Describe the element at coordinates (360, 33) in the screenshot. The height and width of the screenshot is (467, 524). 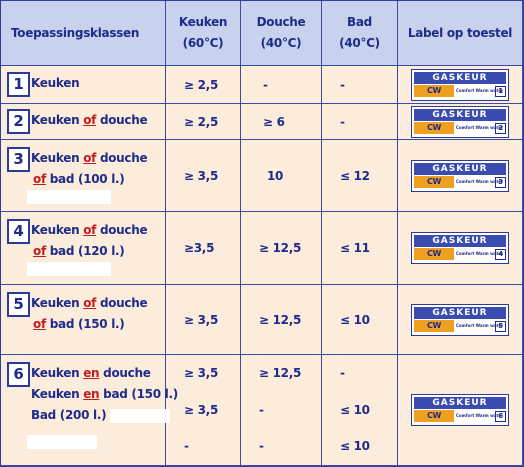
I see `header-bad: Bad (40°C)` at that location.